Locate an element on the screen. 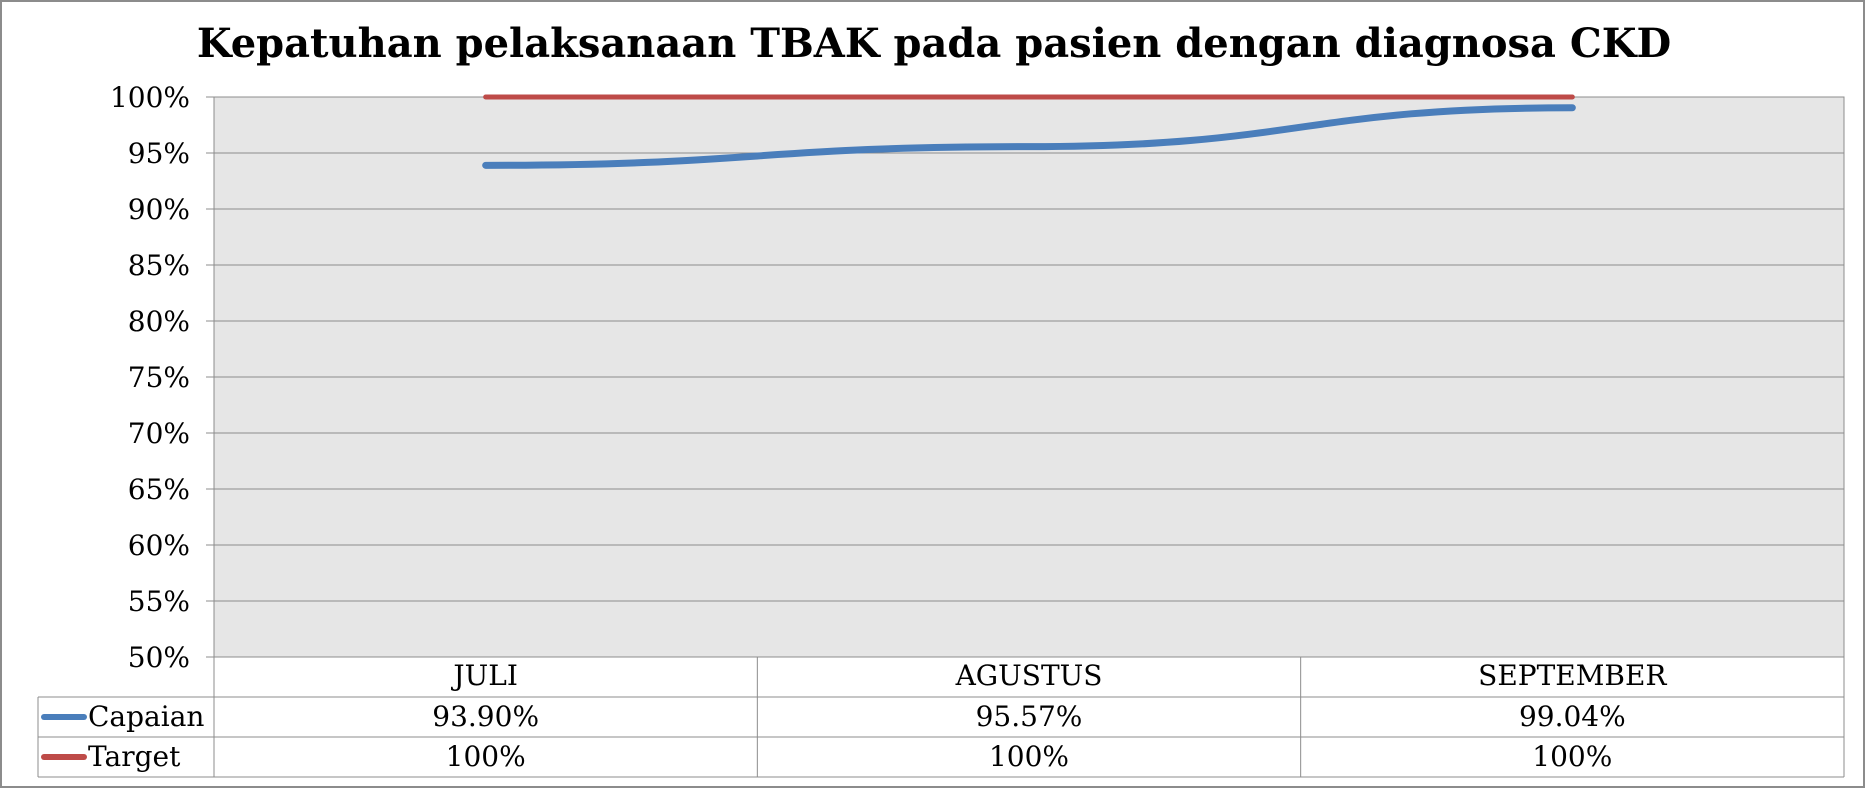 This screenshot has width=1865, height=790. data-label: 93.90% is located at coordinates (485, 716).